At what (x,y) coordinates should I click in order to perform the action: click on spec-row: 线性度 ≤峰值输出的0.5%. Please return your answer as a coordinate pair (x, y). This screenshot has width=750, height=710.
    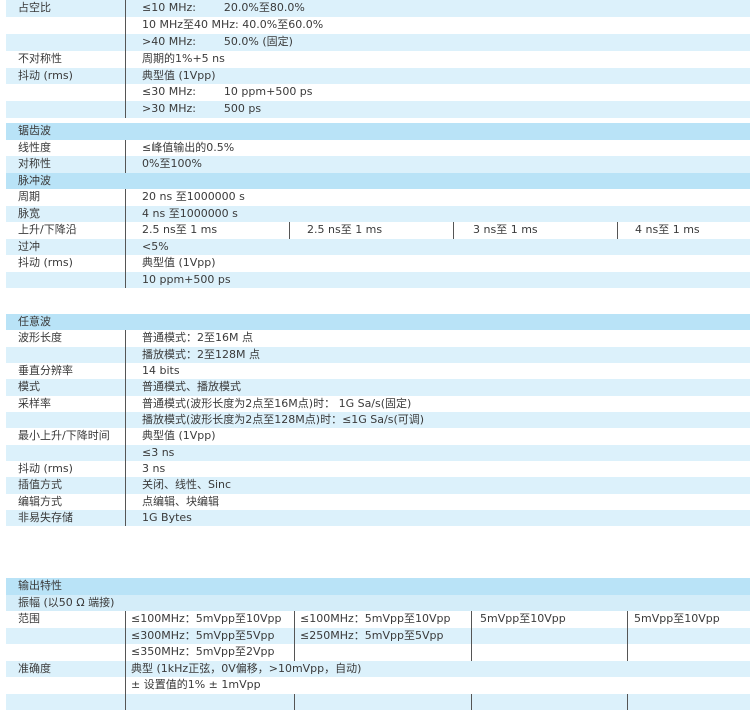
    Looking at the image, I should click on (378, 148).